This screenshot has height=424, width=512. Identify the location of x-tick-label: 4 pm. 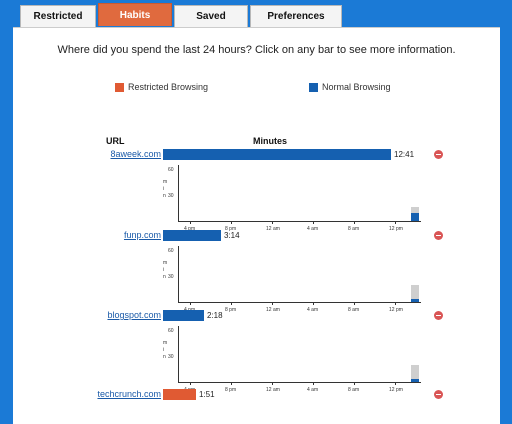
(190, 229).